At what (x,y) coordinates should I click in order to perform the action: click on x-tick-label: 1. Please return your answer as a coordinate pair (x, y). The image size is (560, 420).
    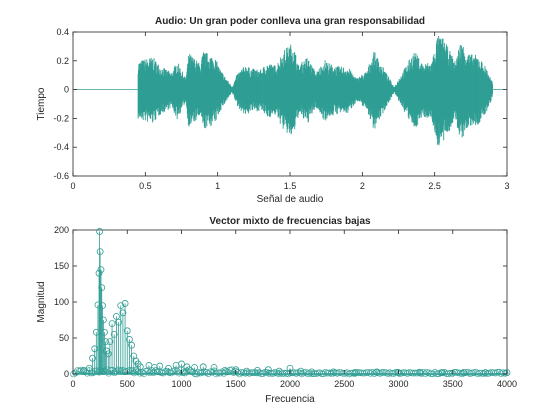
    Looking at the image, I should click on (217, 186).